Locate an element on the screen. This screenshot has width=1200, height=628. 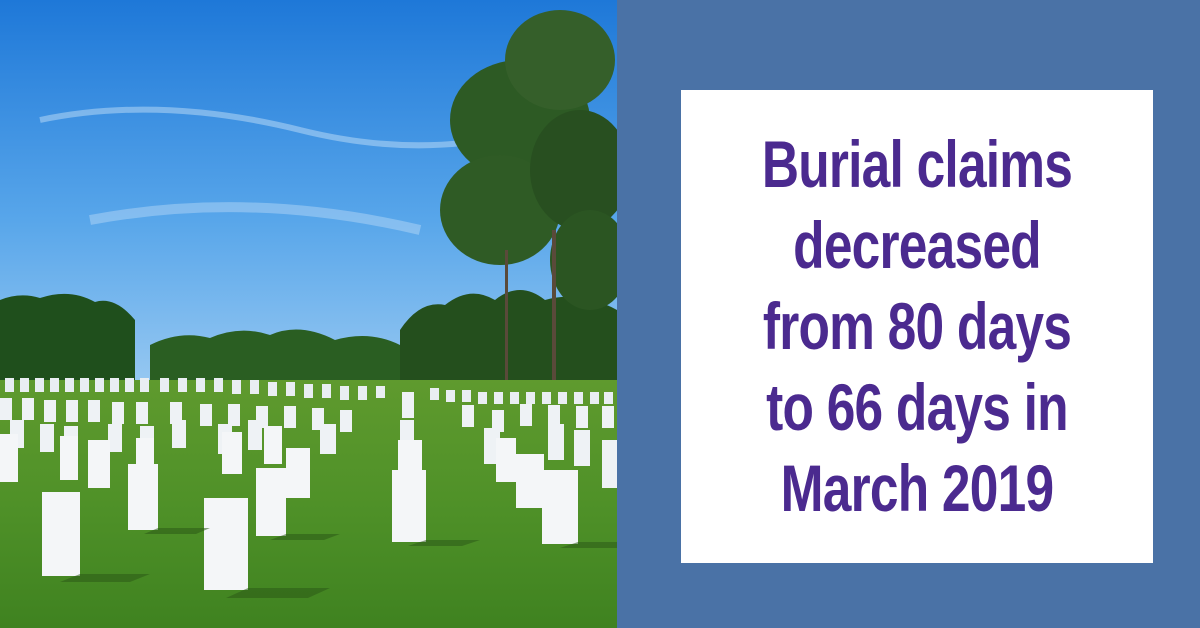
headstones-far is located at coordinates (309, 391).